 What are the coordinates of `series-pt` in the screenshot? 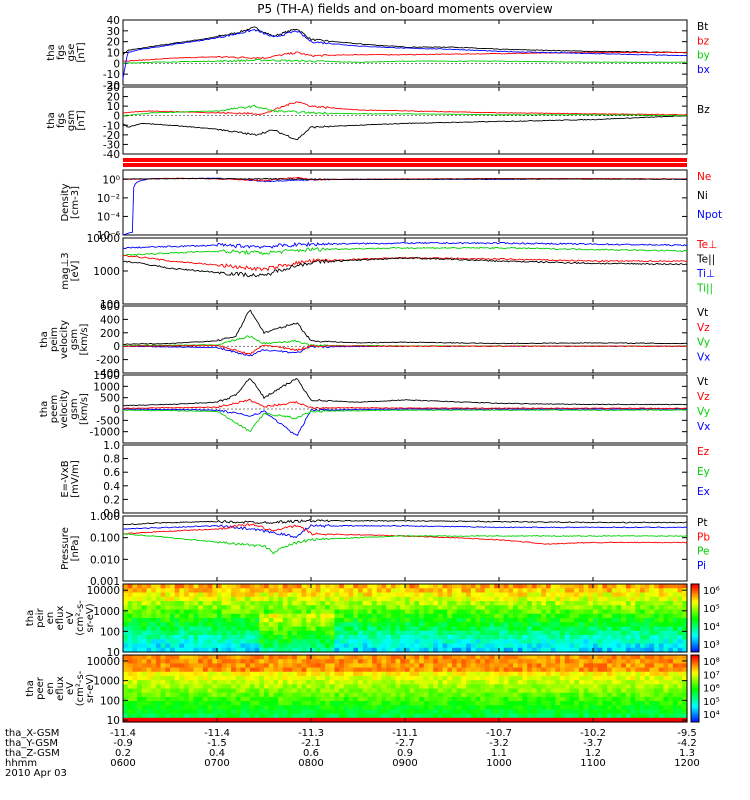 It's located at (404, 522).